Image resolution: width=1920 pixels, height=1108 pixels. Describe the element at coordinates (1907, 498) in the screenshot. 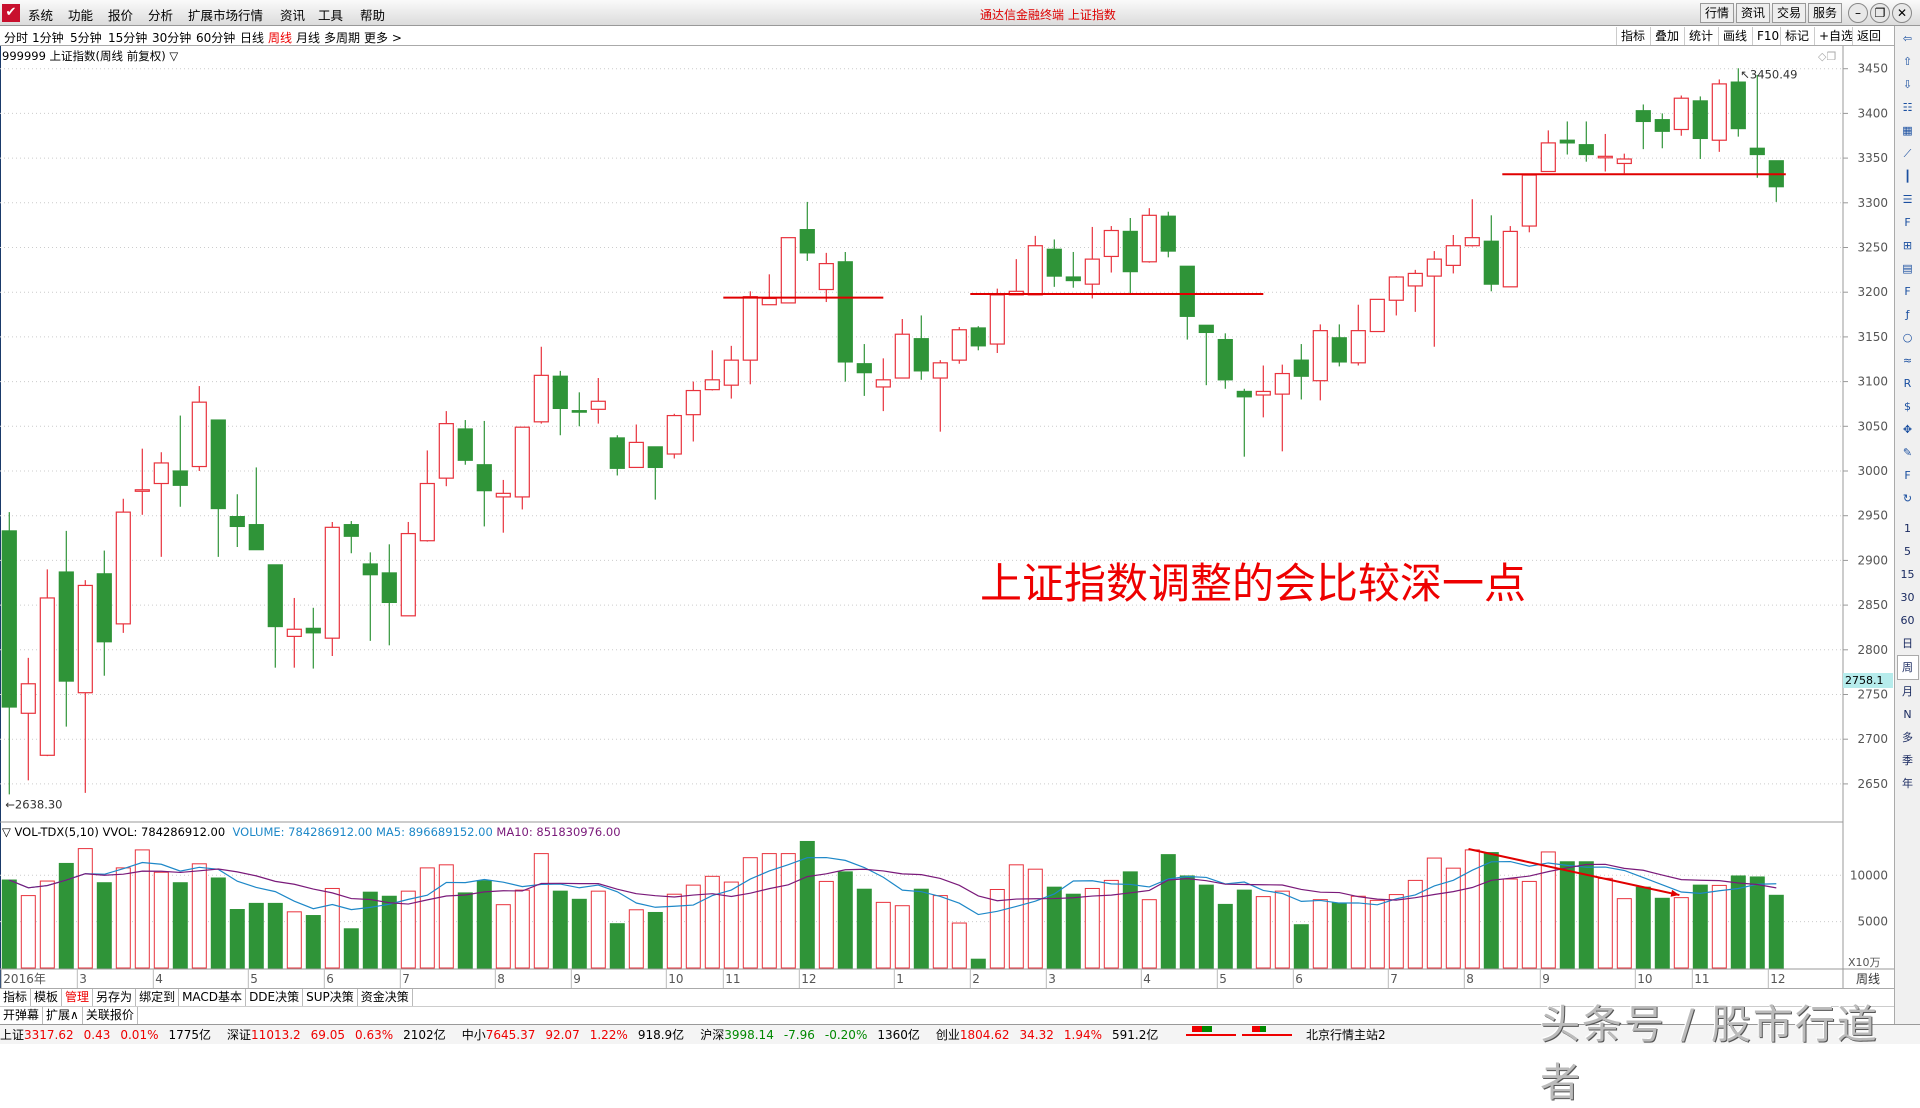

I see `refresh-icon: ↻` at that location.